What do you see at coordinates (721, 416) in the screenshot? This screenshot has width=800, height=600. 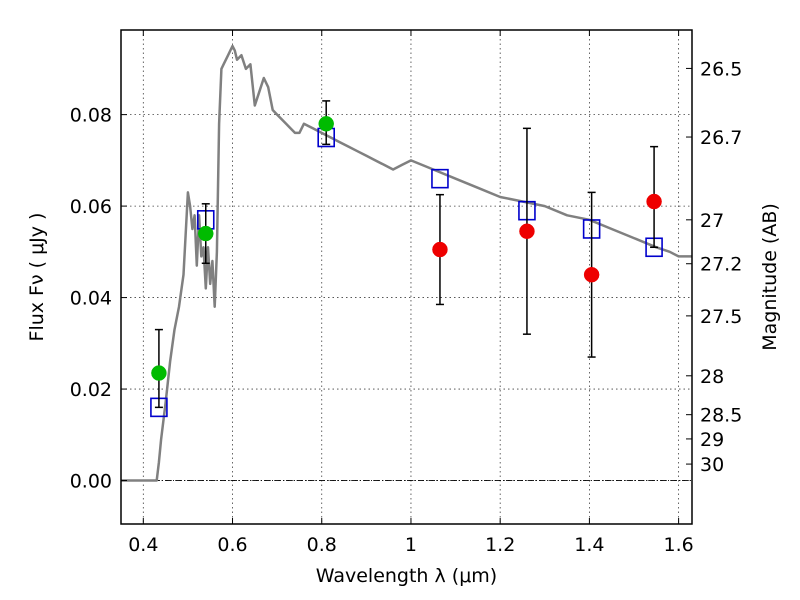 I see `right-tick-label: 28.5` at bounding box center [721, 416].